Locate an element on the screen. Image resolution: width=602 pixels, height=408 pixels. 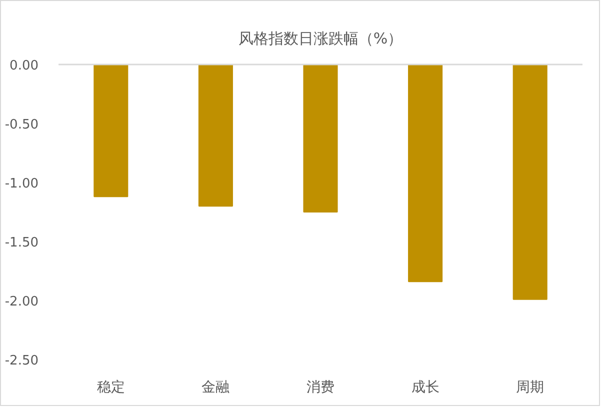
y-tick-label: -2.50 is located at coordinates (21, 361).